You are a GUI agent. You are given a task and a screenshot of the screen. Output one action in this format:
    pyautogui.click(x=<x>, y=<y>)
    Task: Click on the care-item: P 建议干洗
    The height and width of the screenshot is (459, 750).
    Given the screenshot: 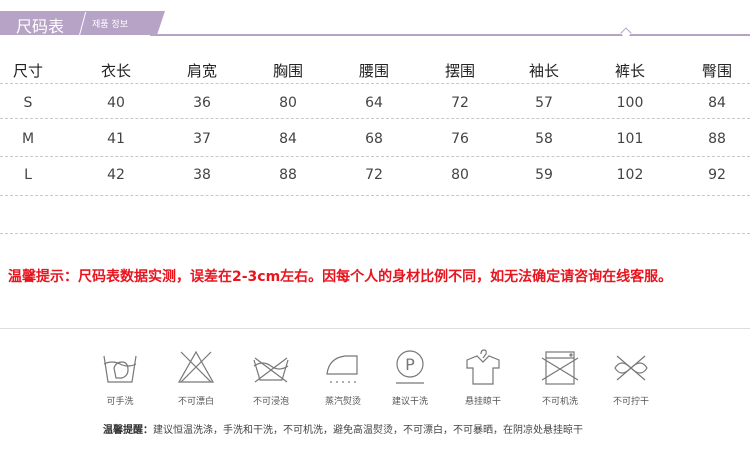 What is the action you would take?
    pyautogui.click(x=410, y=377)
    